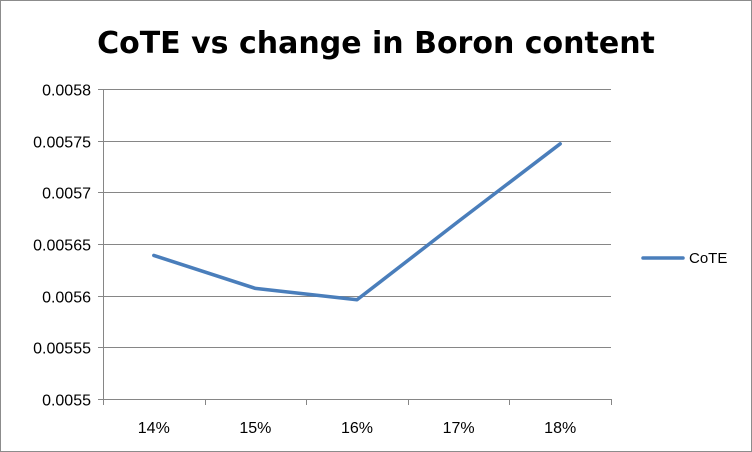 Image resolution: width=752 pixels, height=452 pixels. I want to click on x-tick-label: 16%, so click(357, 428).